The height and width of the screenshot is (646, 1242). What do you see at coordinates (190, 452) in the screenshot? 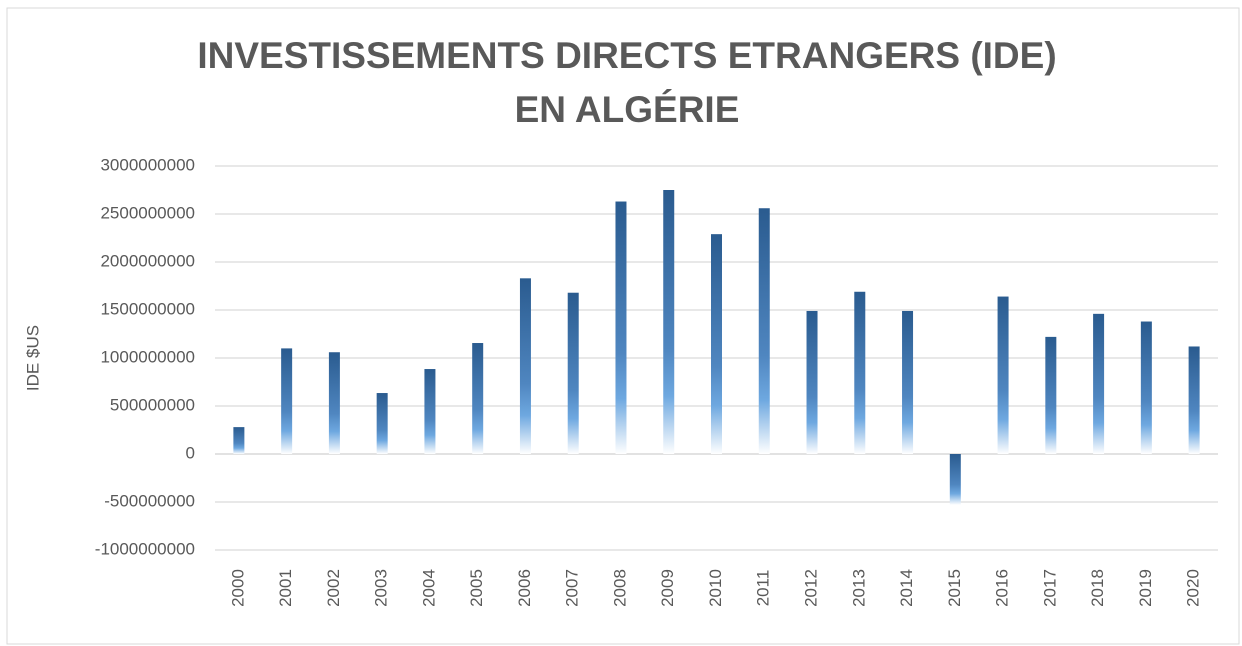
I see `y-tick-label: 0` at bounding box center [190, 452].